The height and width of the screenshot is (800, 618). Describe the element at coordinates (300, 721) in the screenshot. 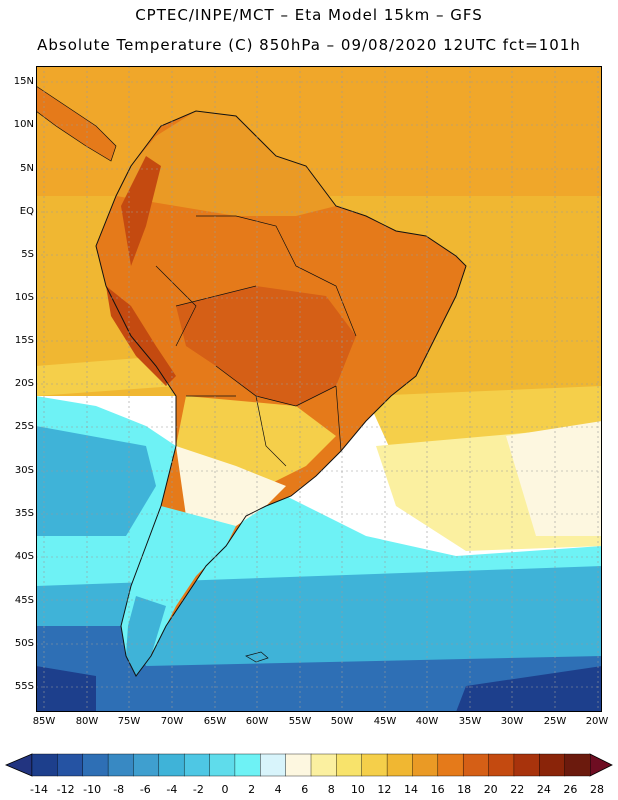

I see `lon-label: 55W` at that location.